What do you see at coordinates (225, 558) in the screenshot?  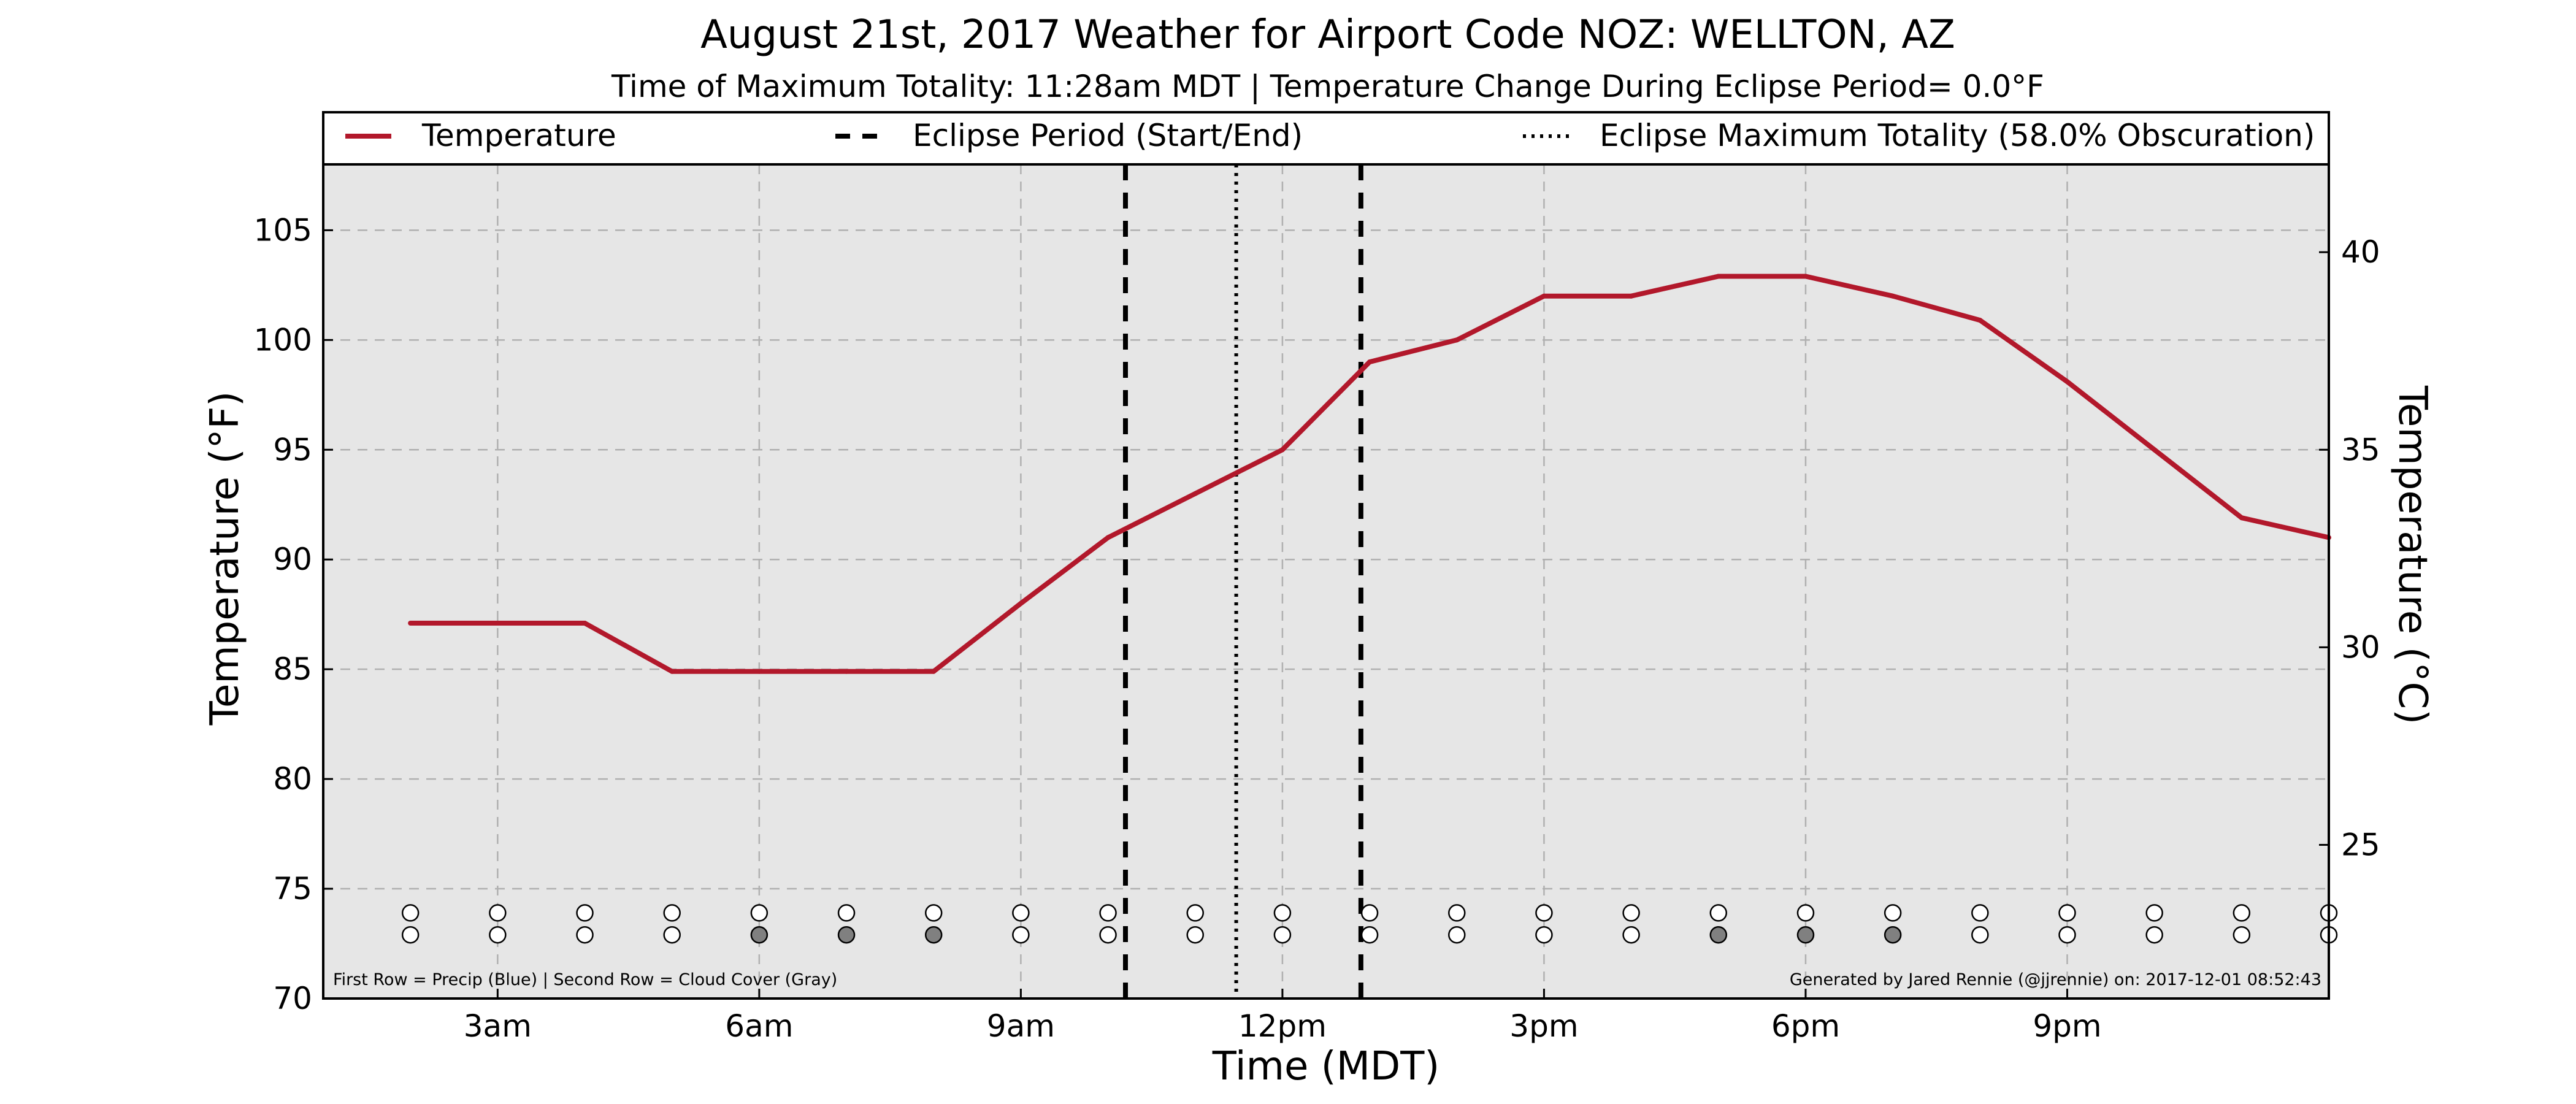 I see `y-axis-label-left: Temperature (°F)` at bounding box center [225, 558].